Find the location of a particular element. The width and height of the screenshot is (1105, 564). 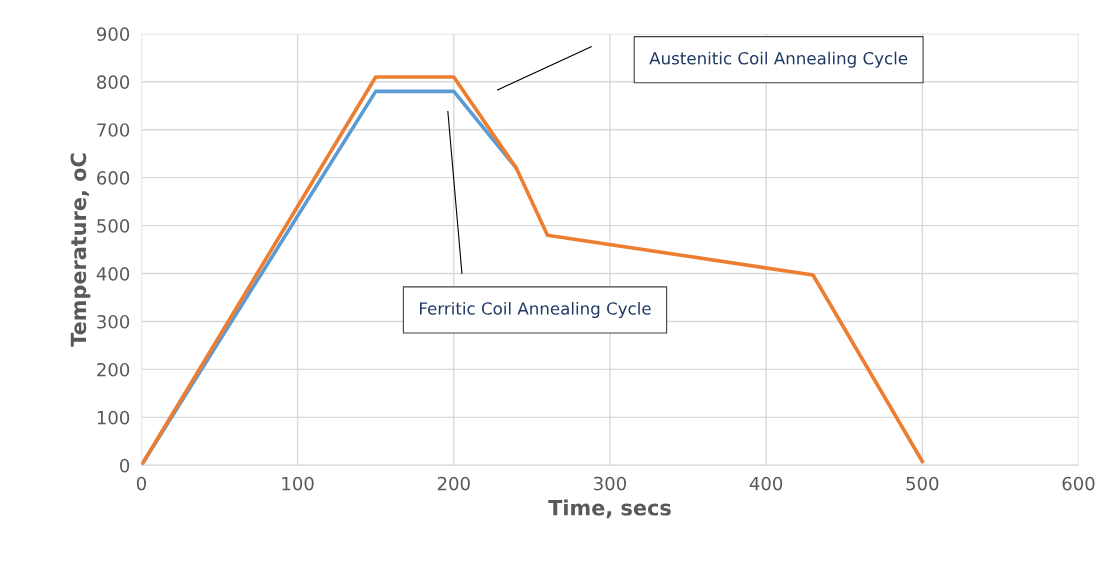

y-tick-label: 100 is located at coordinates (113, 417).